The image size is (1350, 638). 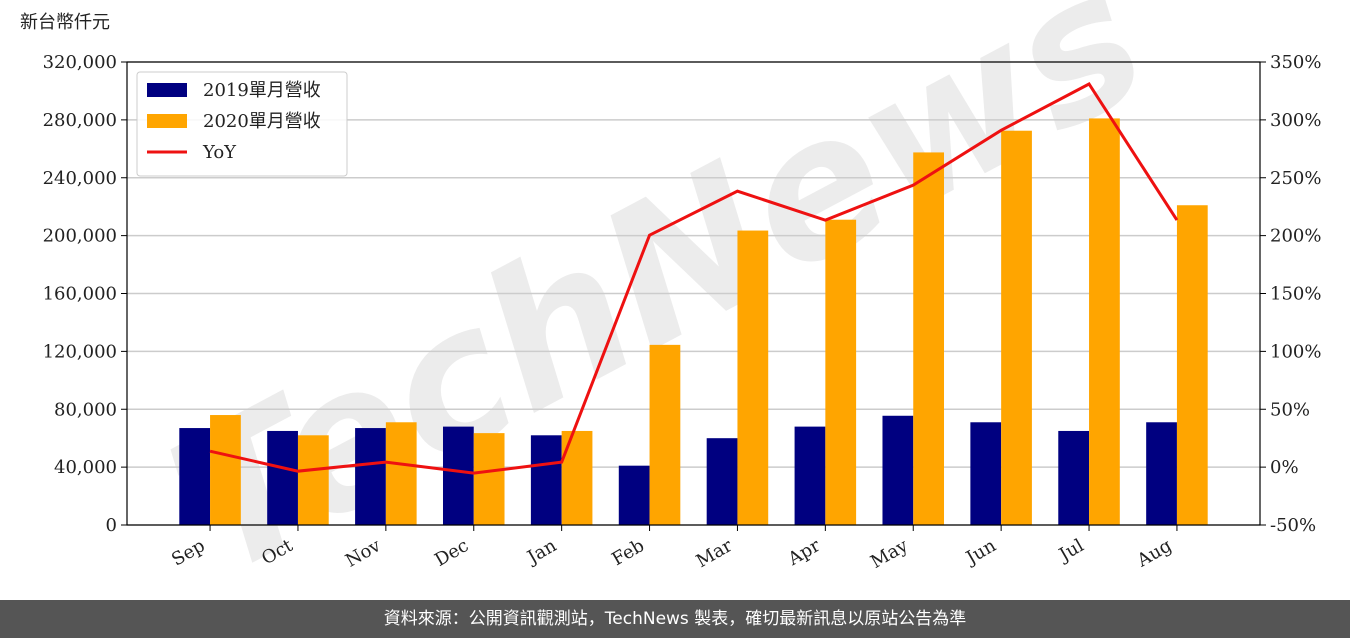 What do you see at coordinates (1295, 236) in the screenshot?
I see `y2-tick-label: 200%` at bounding box center [1295, 236].